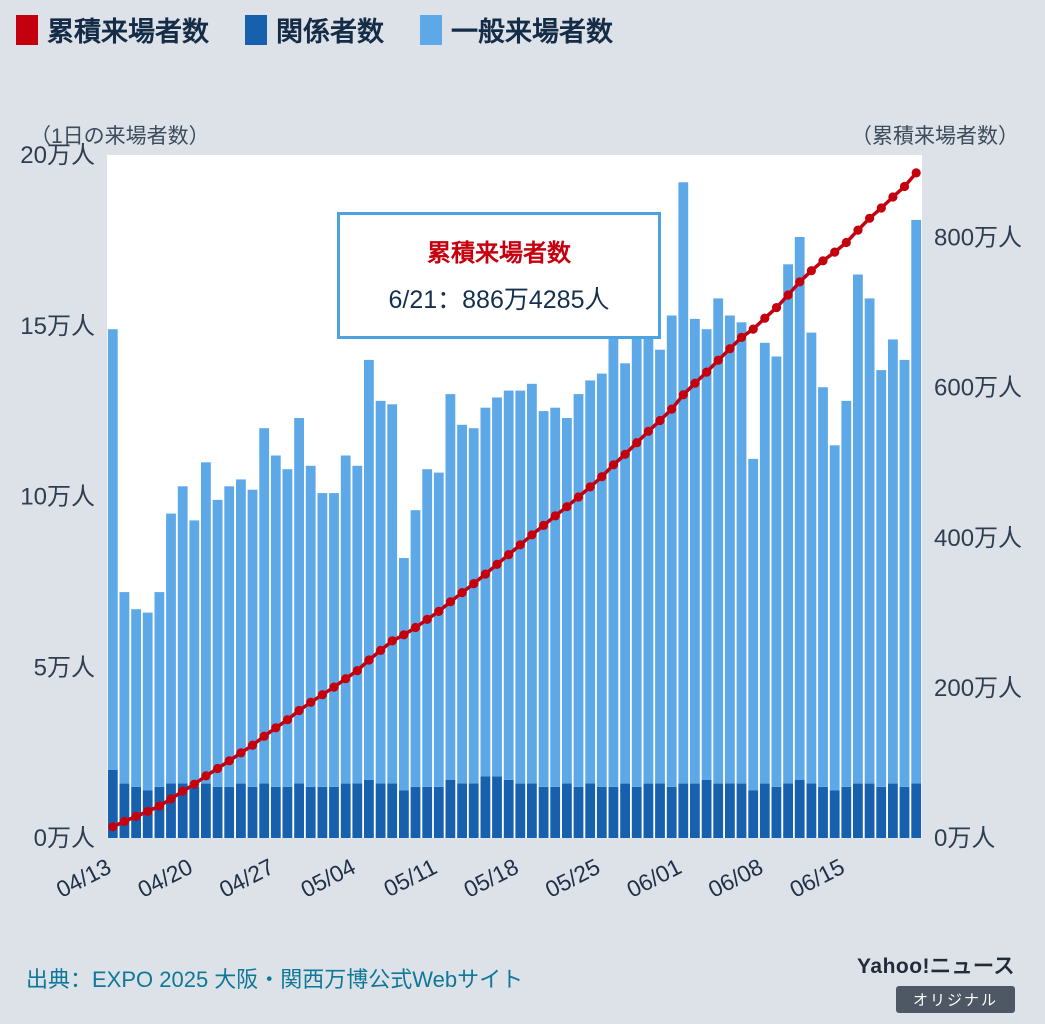 The image size is (1045, 1024). I want to click on right-axis-caption: （累積来場者数）, so click(935, 136).